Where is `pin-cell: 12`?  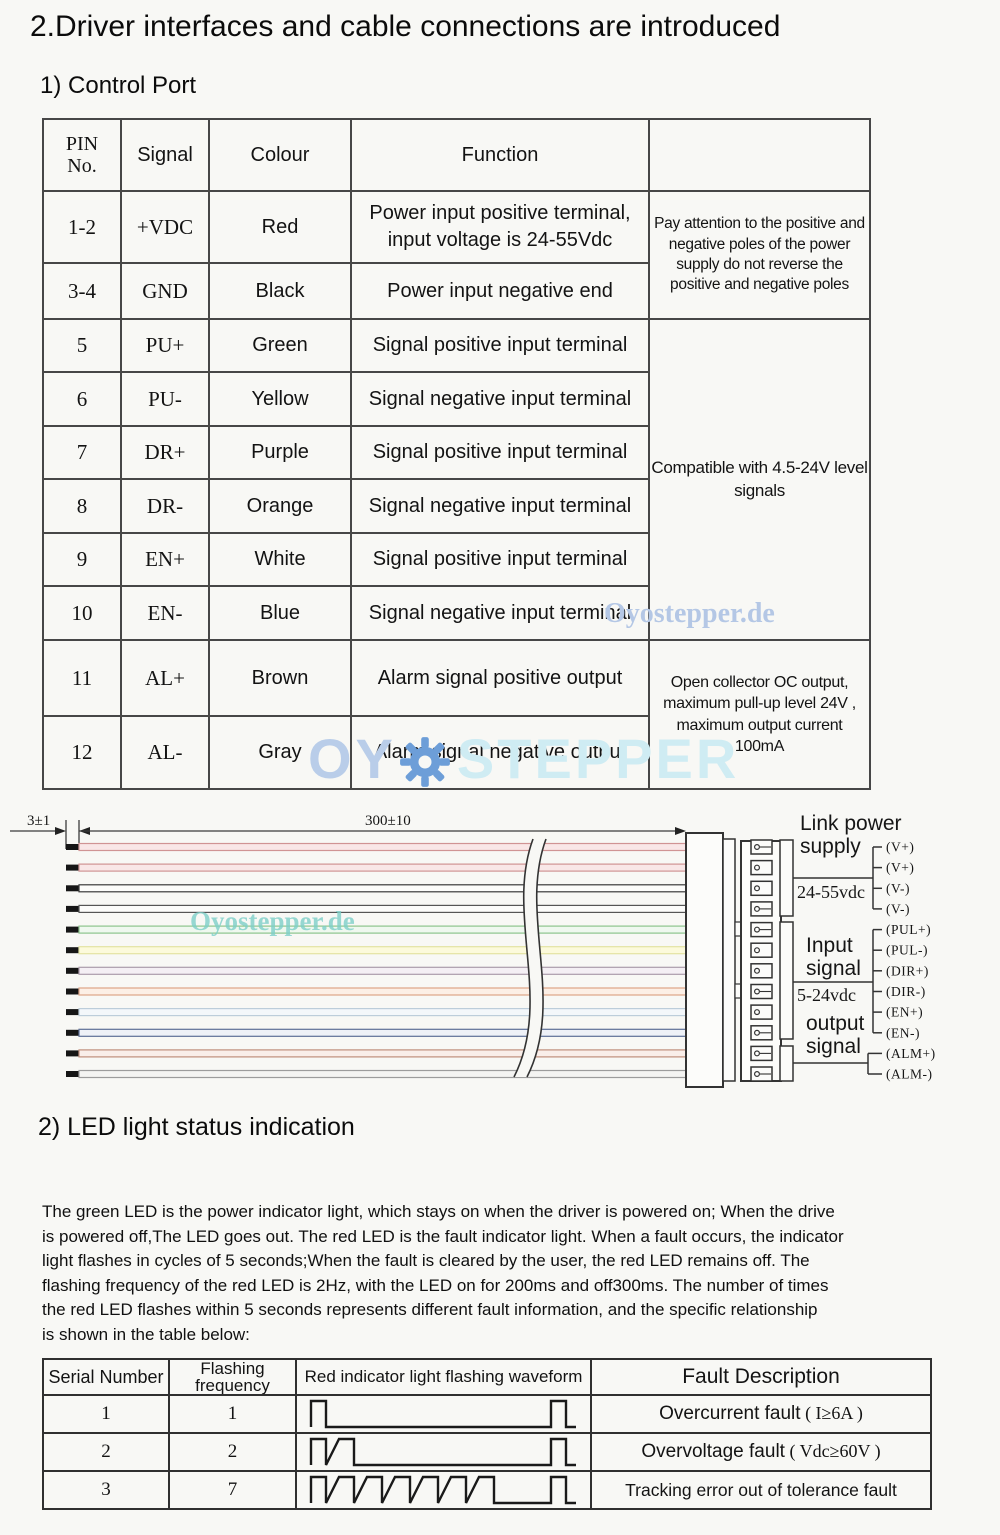
pin-cell: 12 is located at coordinates (82, 752).